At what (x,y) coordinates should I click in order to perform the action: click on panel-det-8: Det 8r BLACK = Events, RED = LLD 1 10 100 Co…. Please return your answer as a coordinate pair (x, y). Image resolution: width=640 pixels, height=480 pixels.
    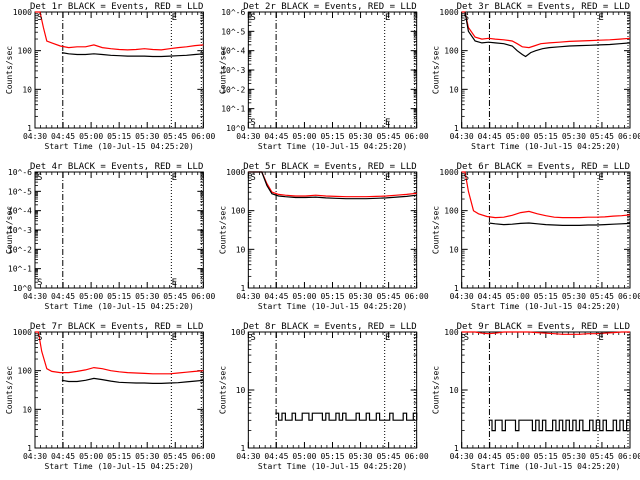
    Looking at the image, I should click on (323, 396).